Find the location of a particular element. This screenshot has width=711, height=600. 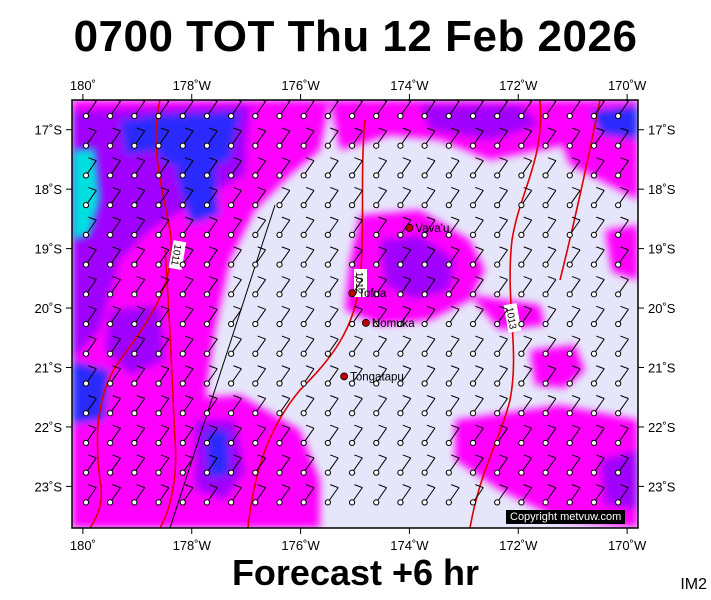

lat-label-left: 17˚S is located at coordinates (49, 130).